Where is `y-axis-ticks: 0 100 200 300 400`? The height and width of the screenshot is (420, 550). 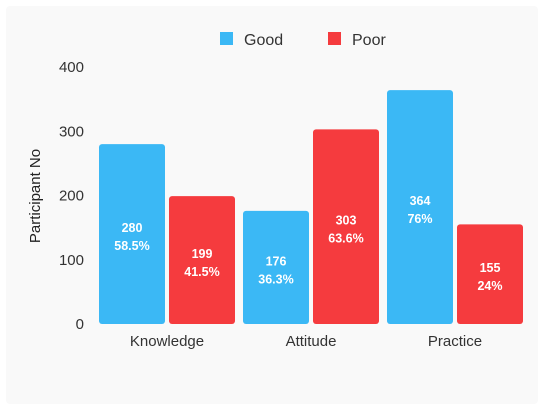 y-axis-ticks: 0 100 200 300 400 is located at coordinates (71, 196).